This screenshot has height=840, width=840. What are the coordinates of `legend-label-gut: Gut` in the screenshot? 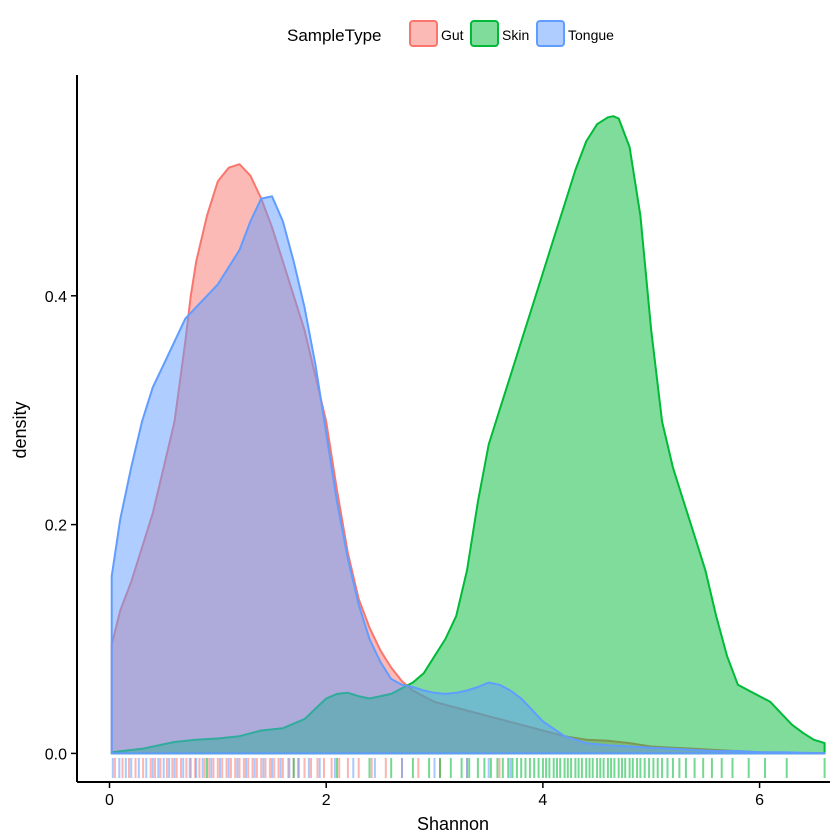 It's located at (452, 35).